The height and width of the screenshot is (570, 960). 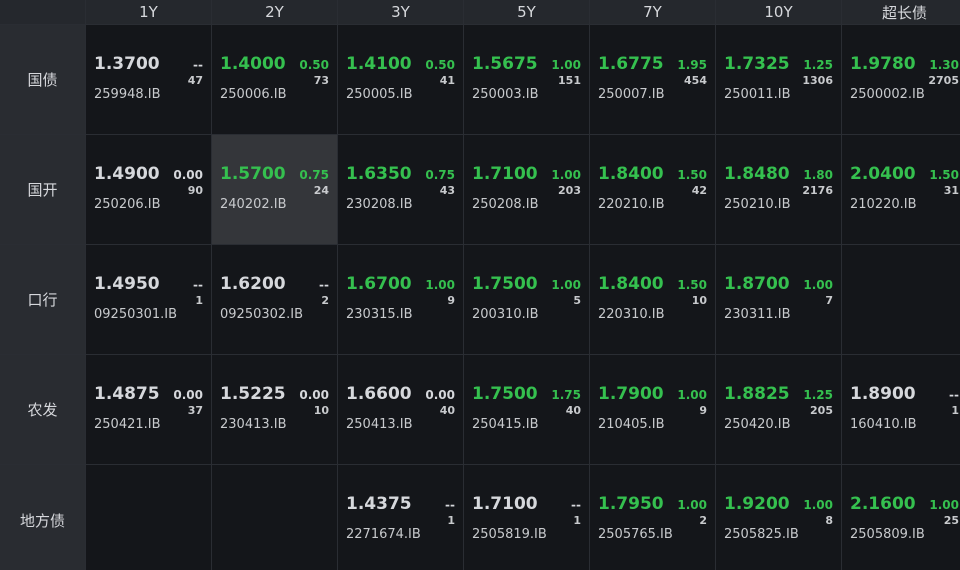 What do you see at coordinates (400, 79) in the screenshot?
I see `quote-cell: 1.4100 0.50 41 250005.IB` at bounding box center [400, 79].